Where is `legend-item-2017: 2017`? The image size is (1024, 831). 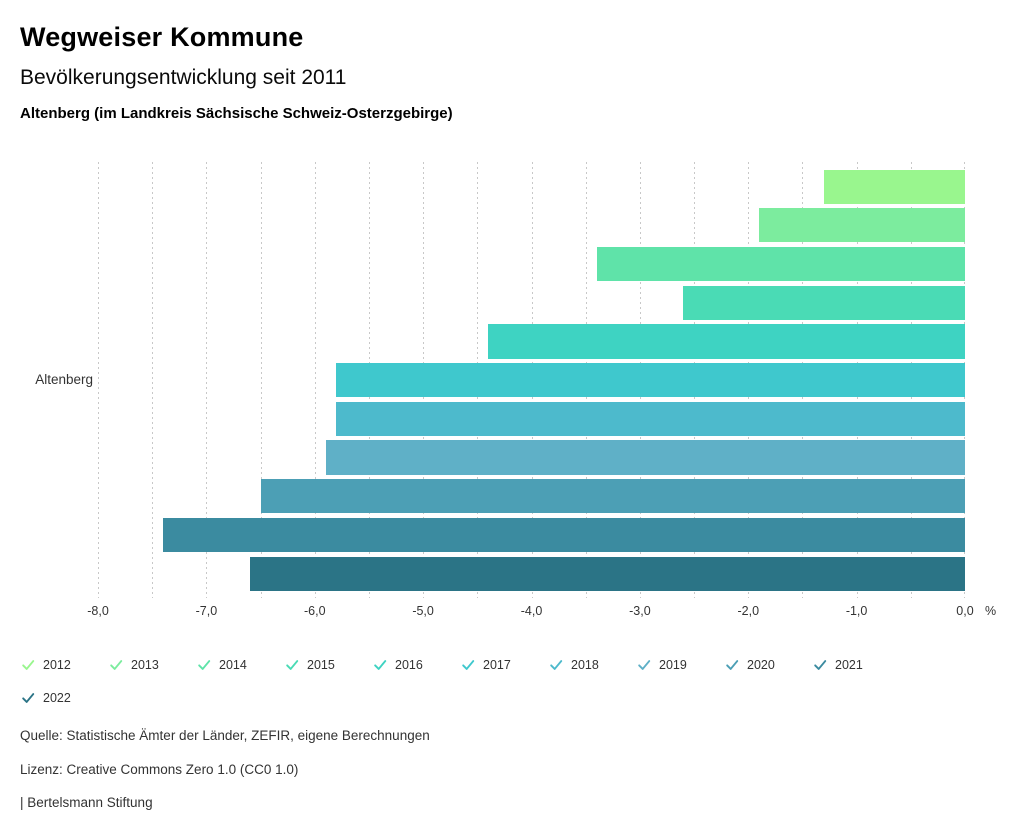 legend-item-2017: 2017 is located at coordinates (505, 665).